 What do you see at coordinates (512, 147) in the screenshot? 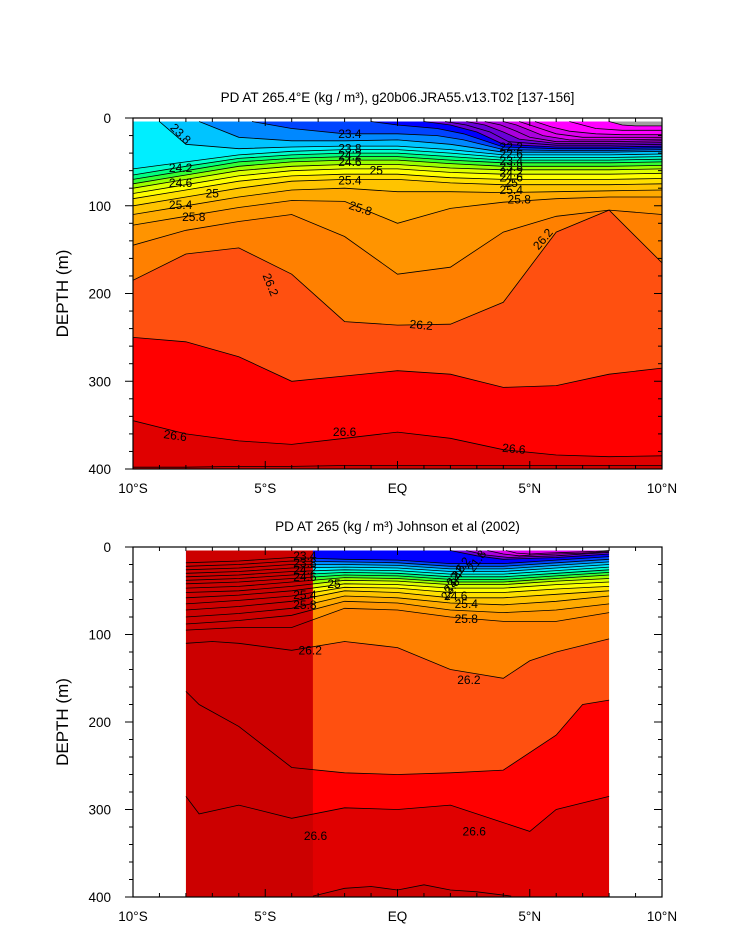
I see `contour-label: 22.2` at bounding box center [512, 147].